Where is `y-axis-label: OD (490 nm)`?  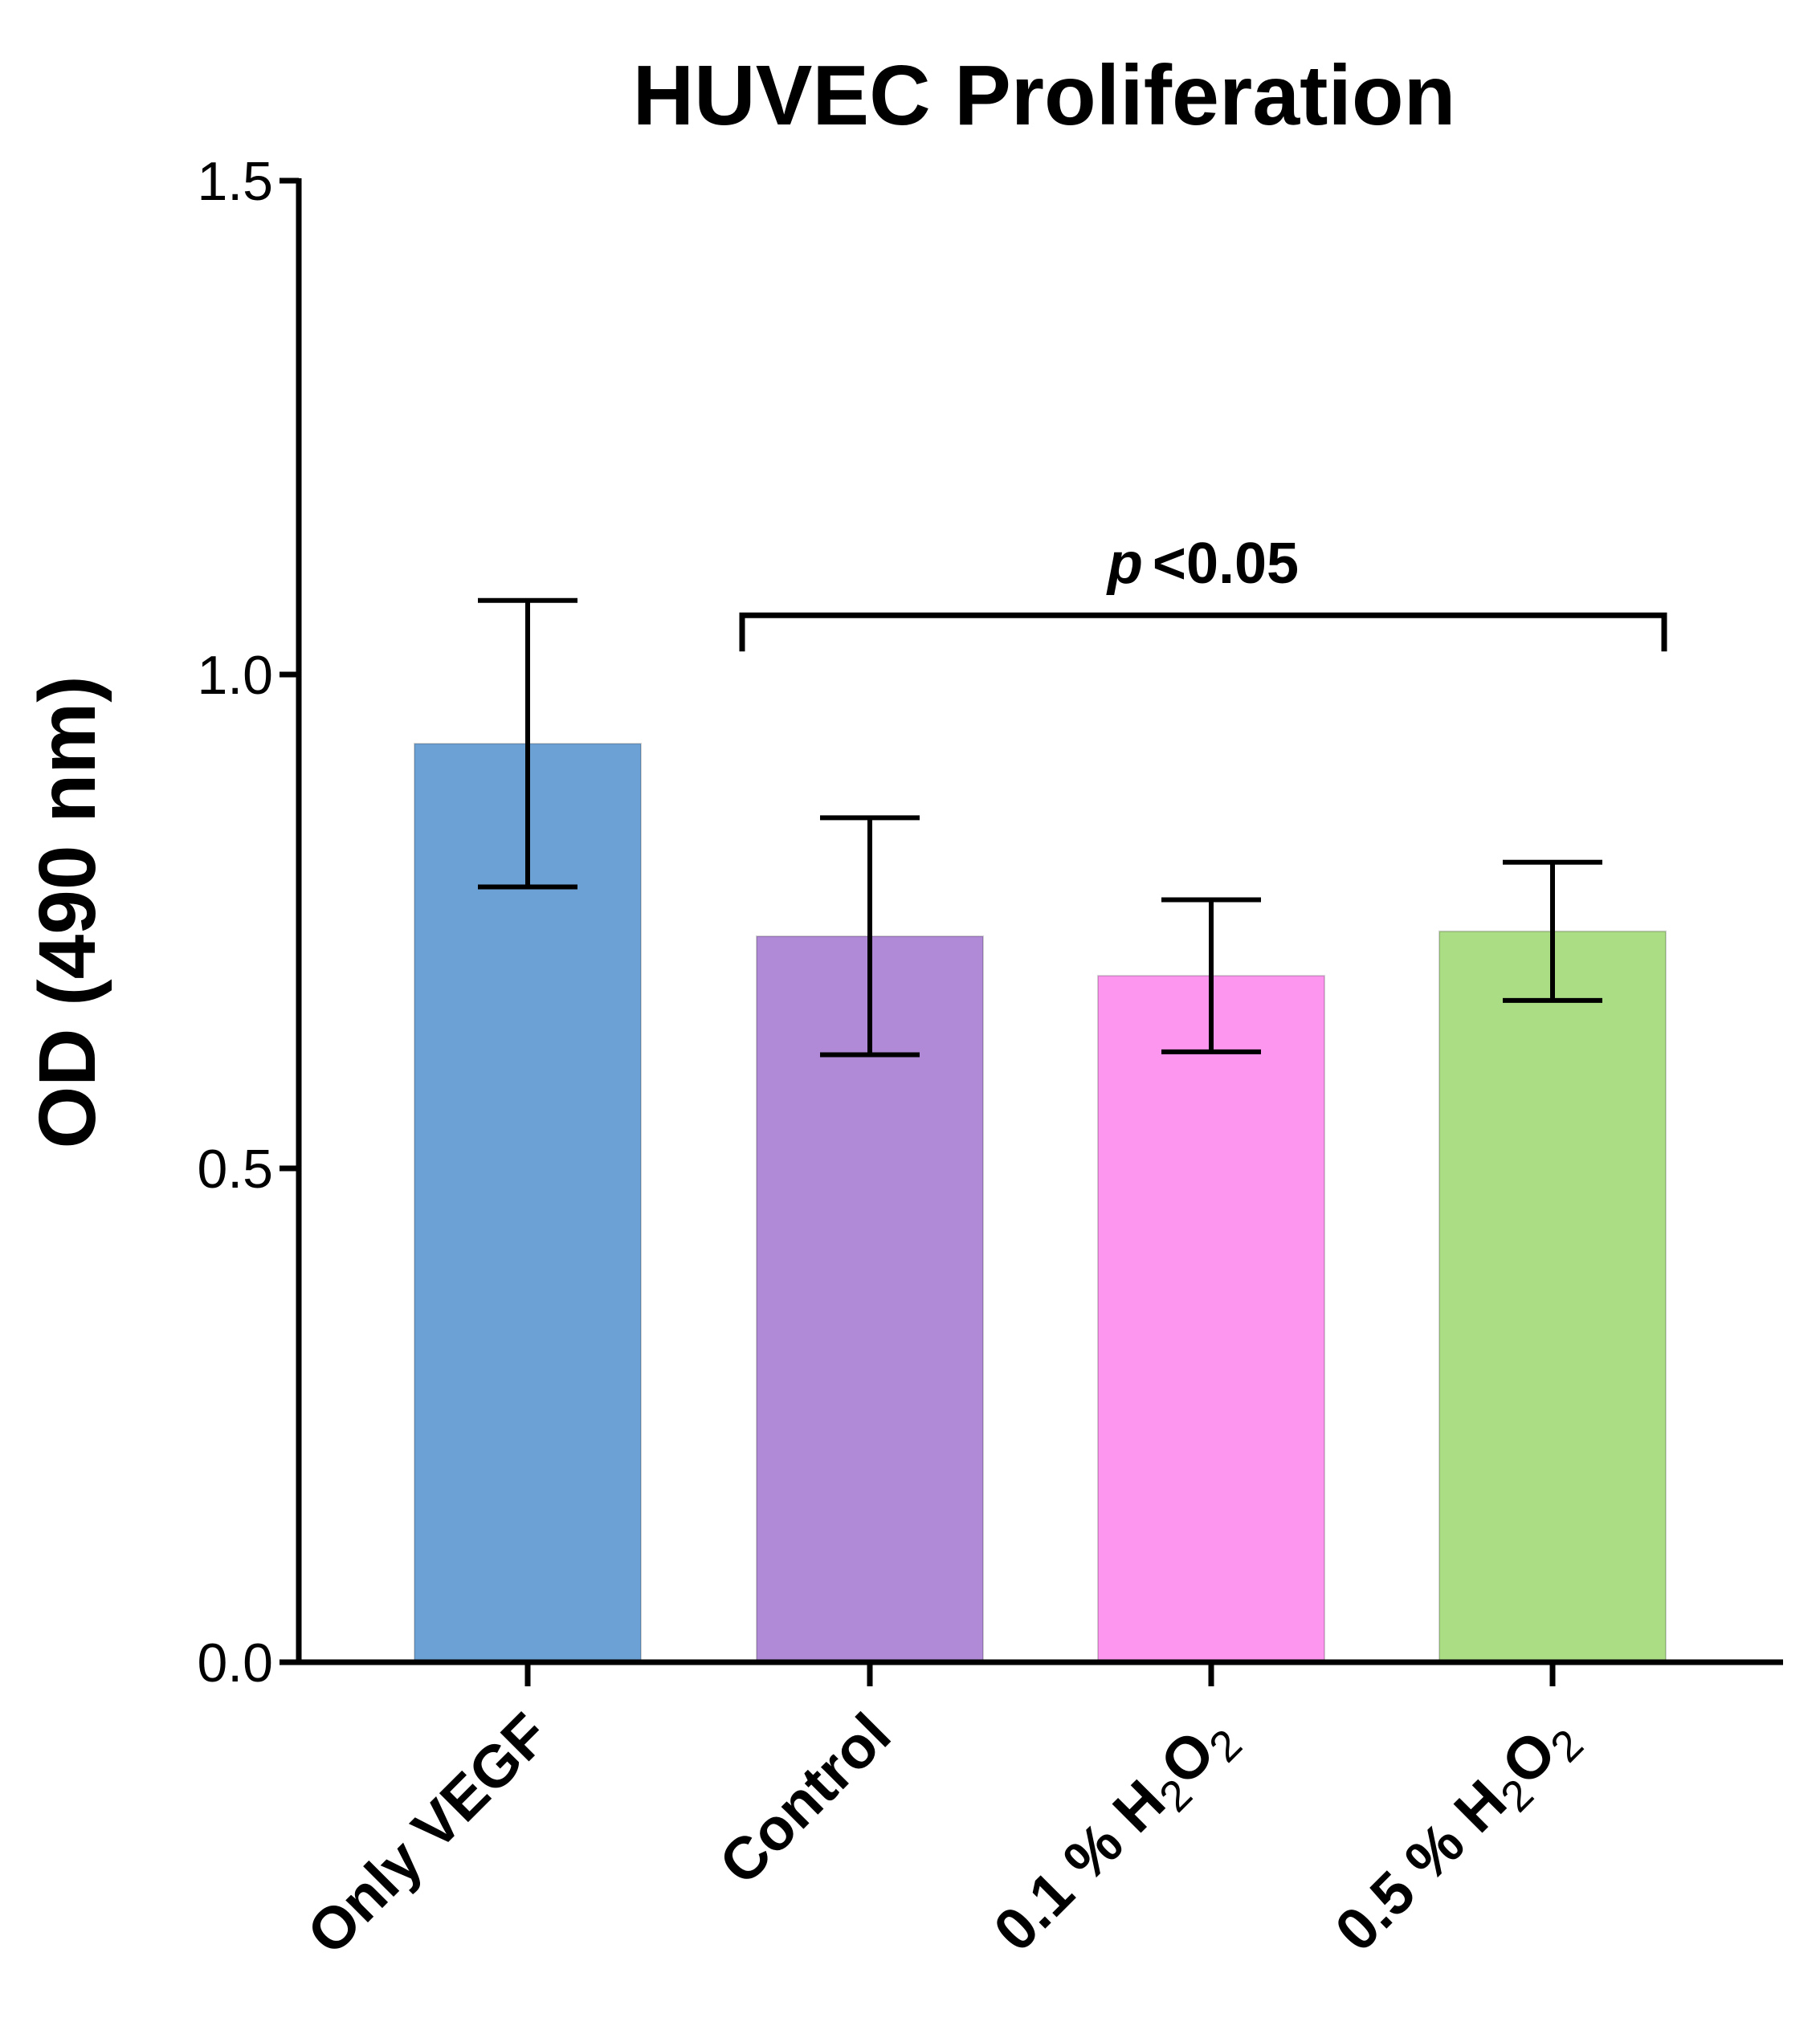
y-axis-label: OD (490 nm) is located at coordinates (67, 911).